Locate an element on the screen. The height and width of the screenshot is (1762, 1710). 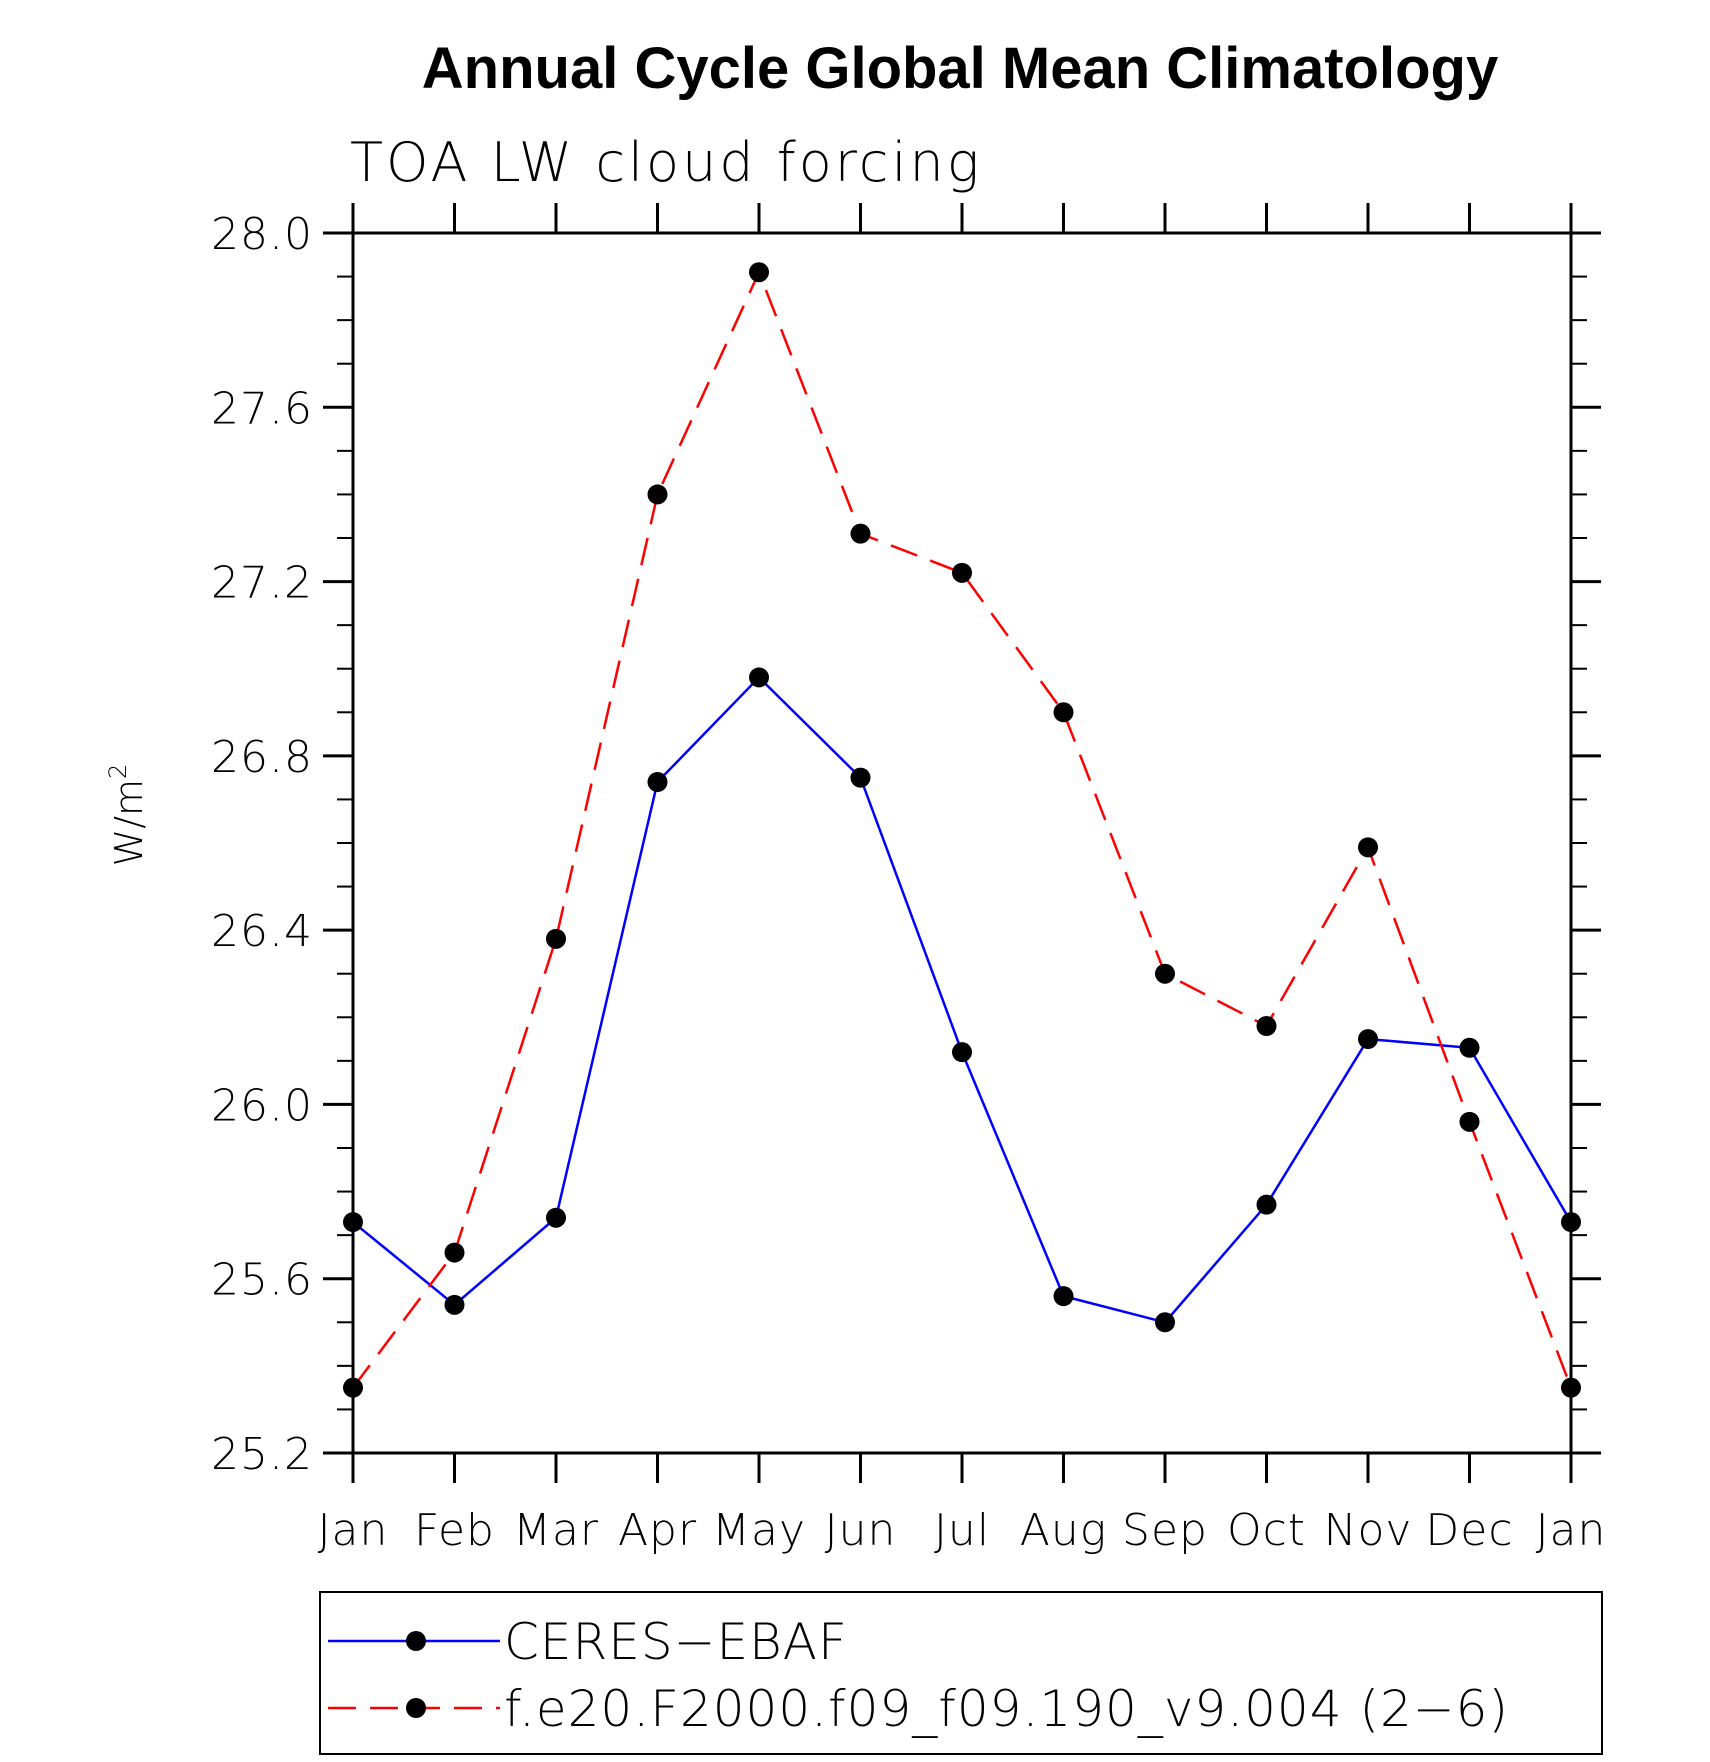
x-tick-label: Jul is located at coordinates (962, 1530).